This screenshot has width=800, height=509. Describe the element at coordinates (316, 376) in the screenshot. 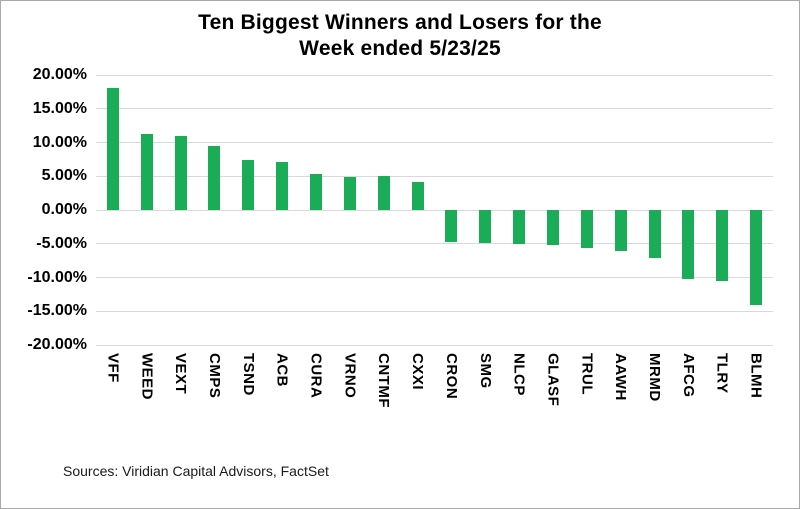

I see `x-tick-label-CURA: CURA` at that location.